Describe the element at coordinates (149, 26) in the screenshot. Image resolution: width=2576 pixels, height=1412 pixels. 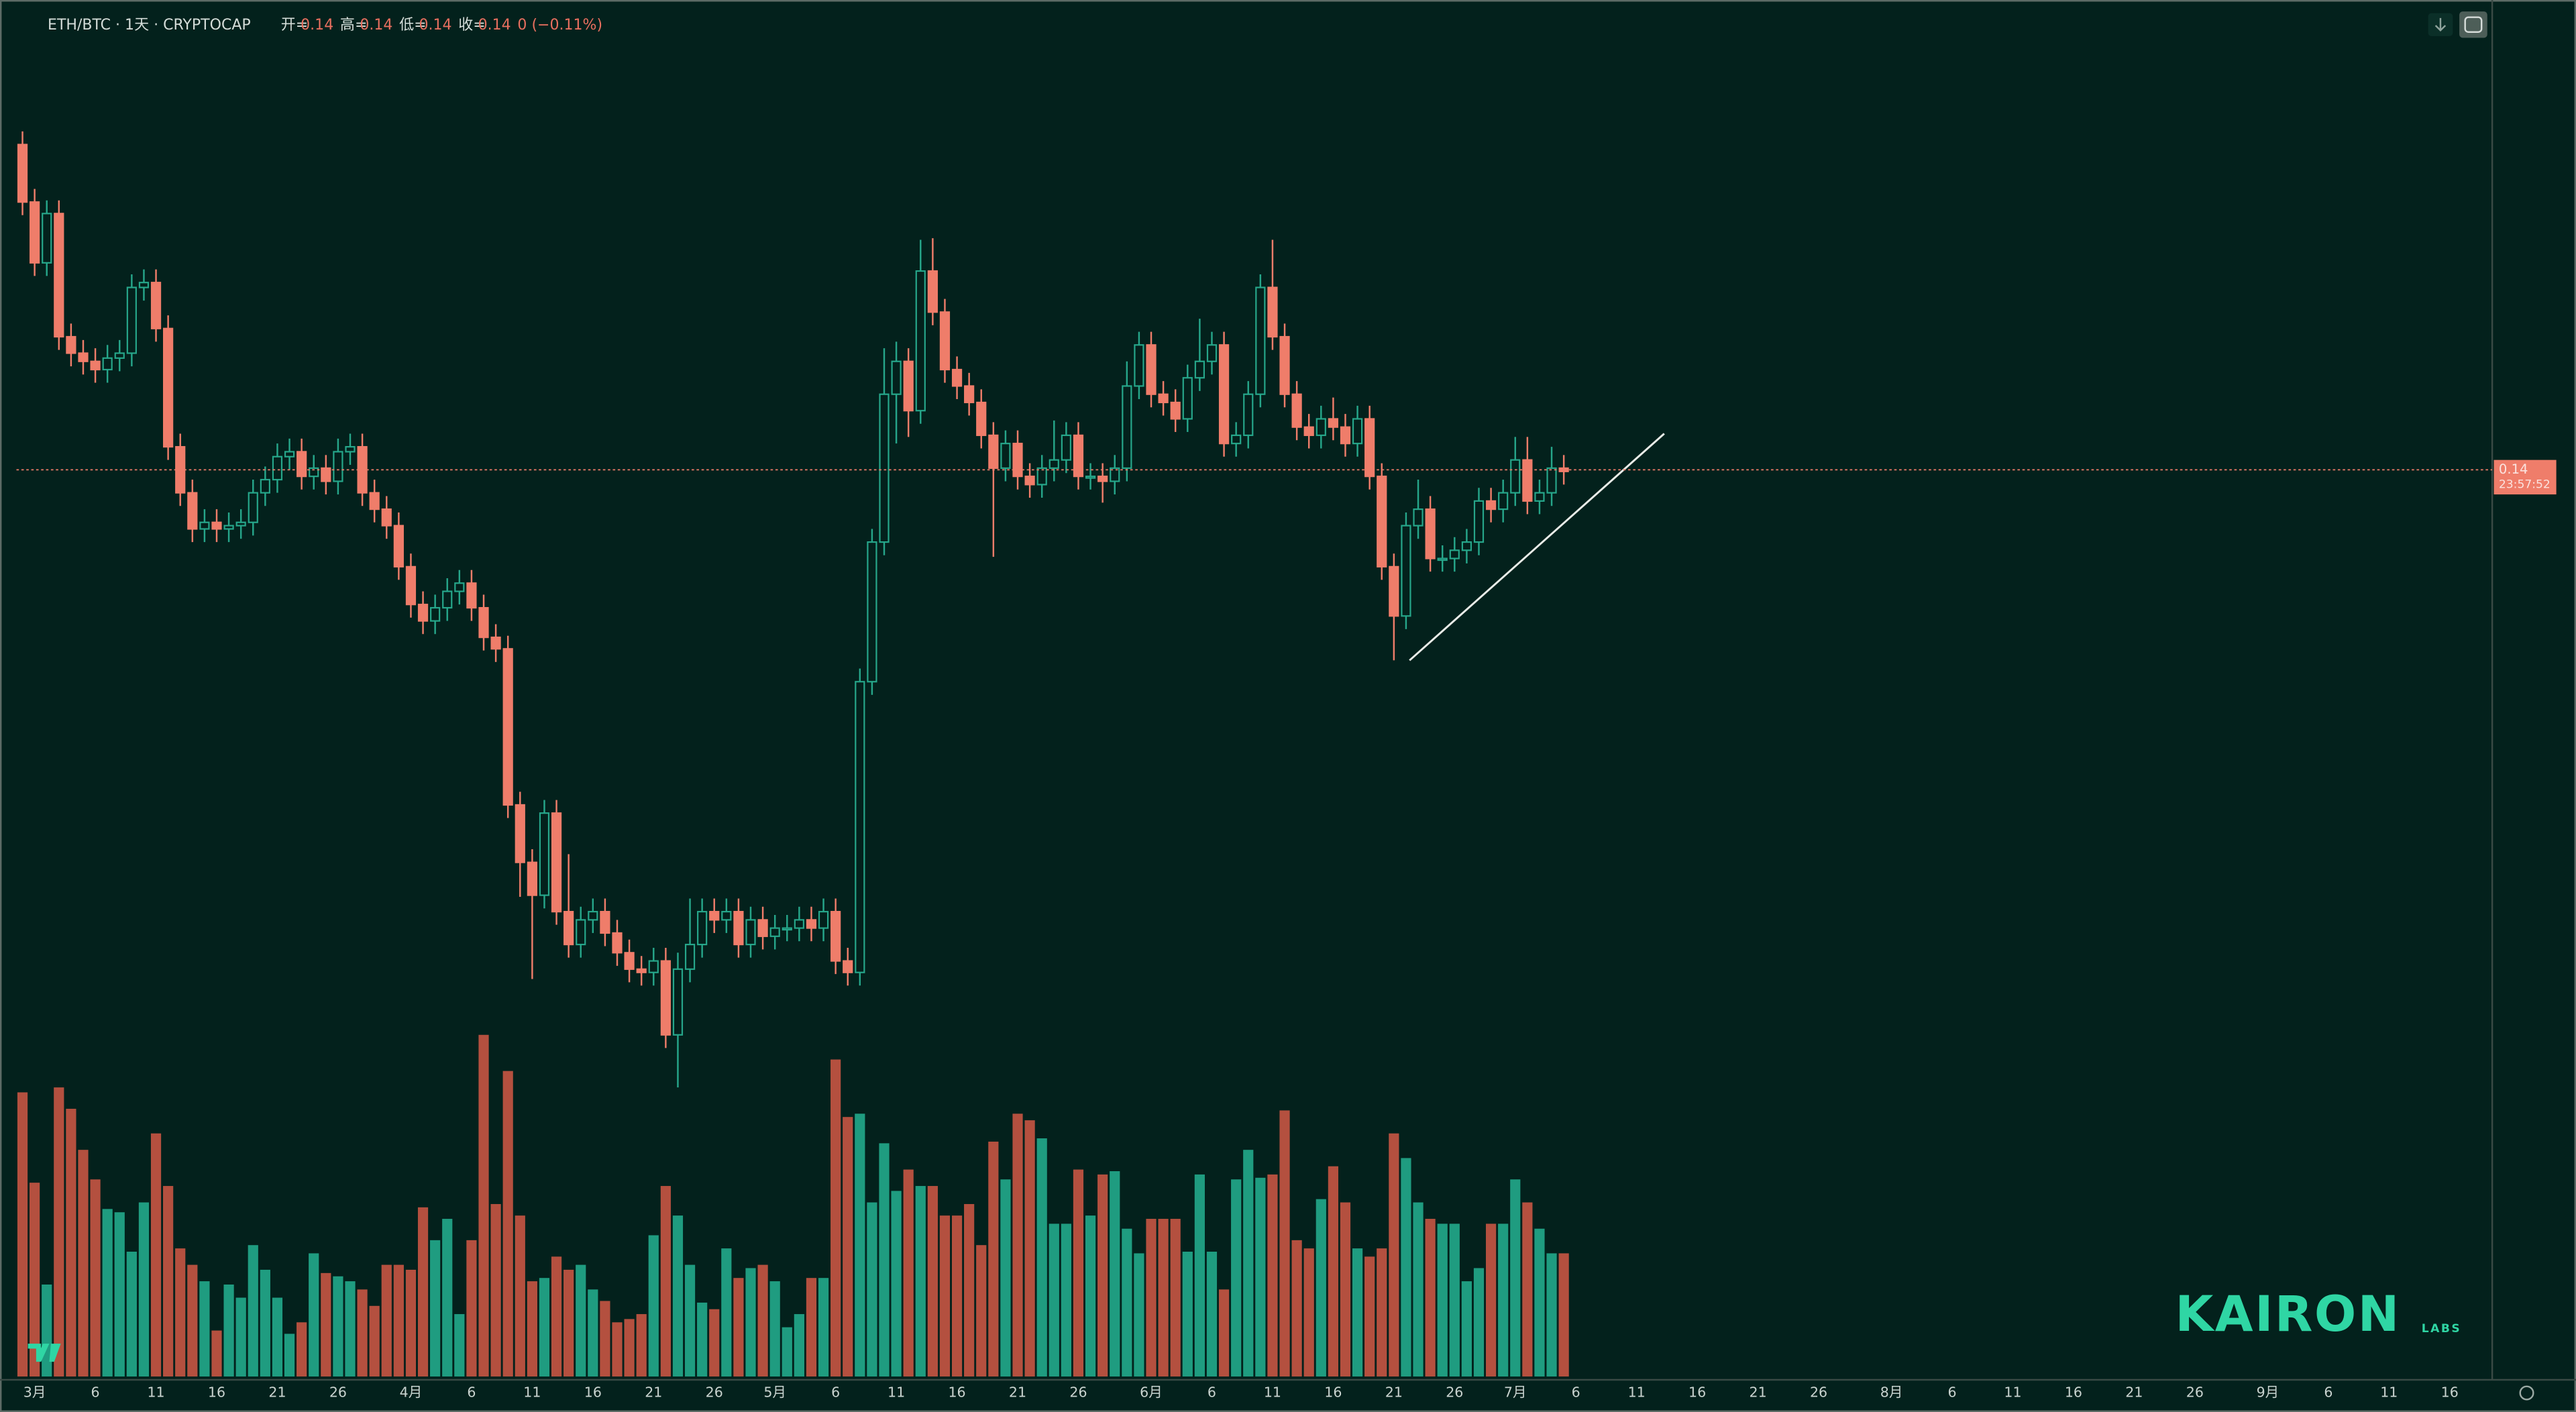
I see `symbol-title: ETH/BTC · 1天 · CRYPTOCAP` at that location.